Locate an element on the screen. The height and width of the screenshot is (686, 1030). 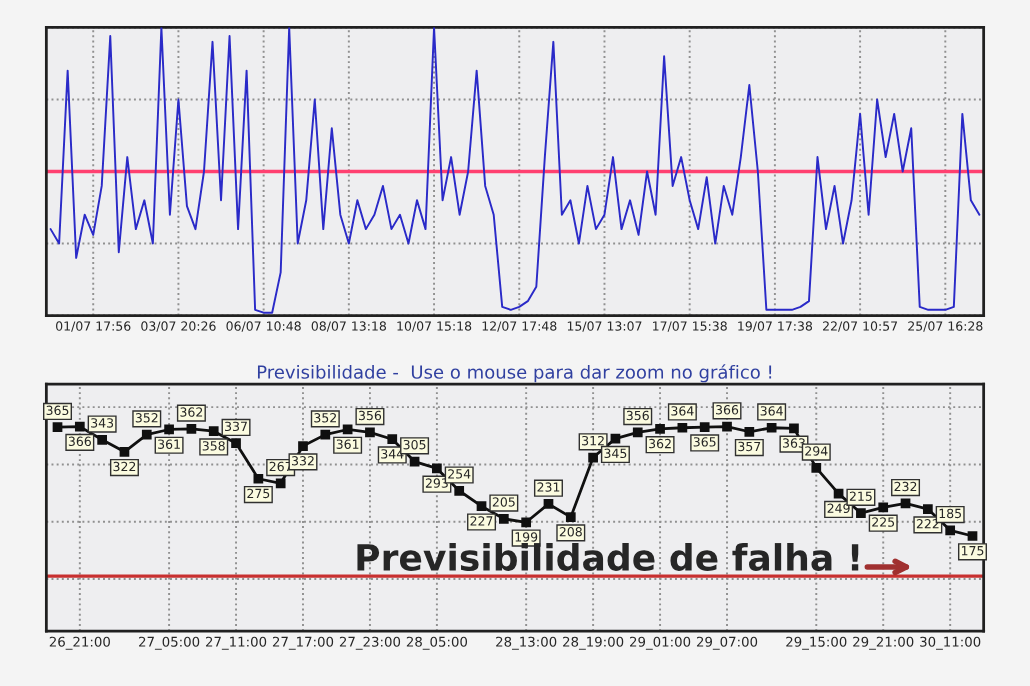
text: Previsibilidade de falha ! is located at coordinates (608, 557).